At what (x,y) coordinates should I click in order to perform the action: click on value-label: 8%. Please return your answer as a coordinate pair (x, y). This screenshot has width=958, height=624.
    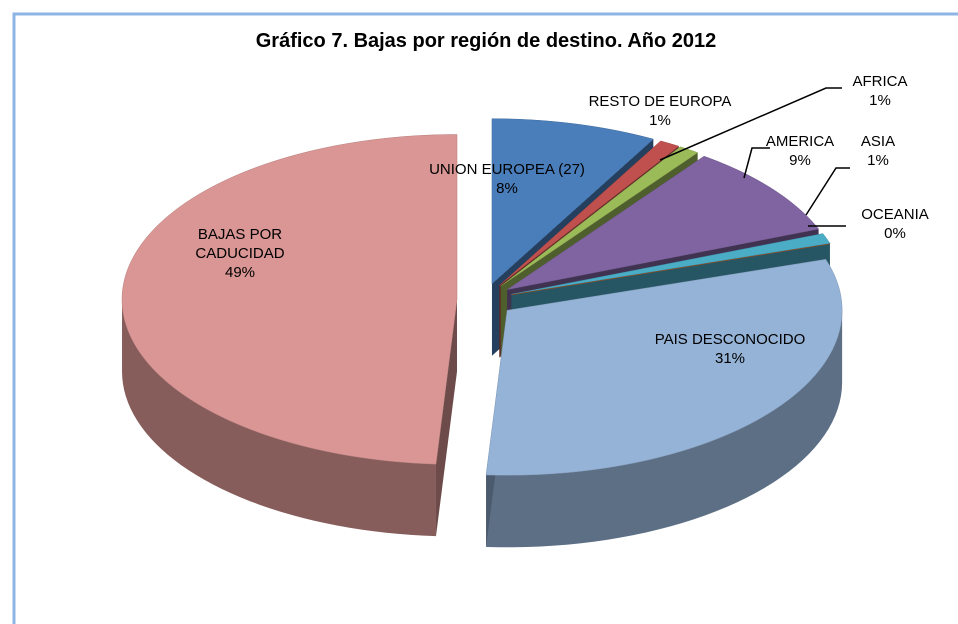
    Looking at the image, I should click on (507, 188).